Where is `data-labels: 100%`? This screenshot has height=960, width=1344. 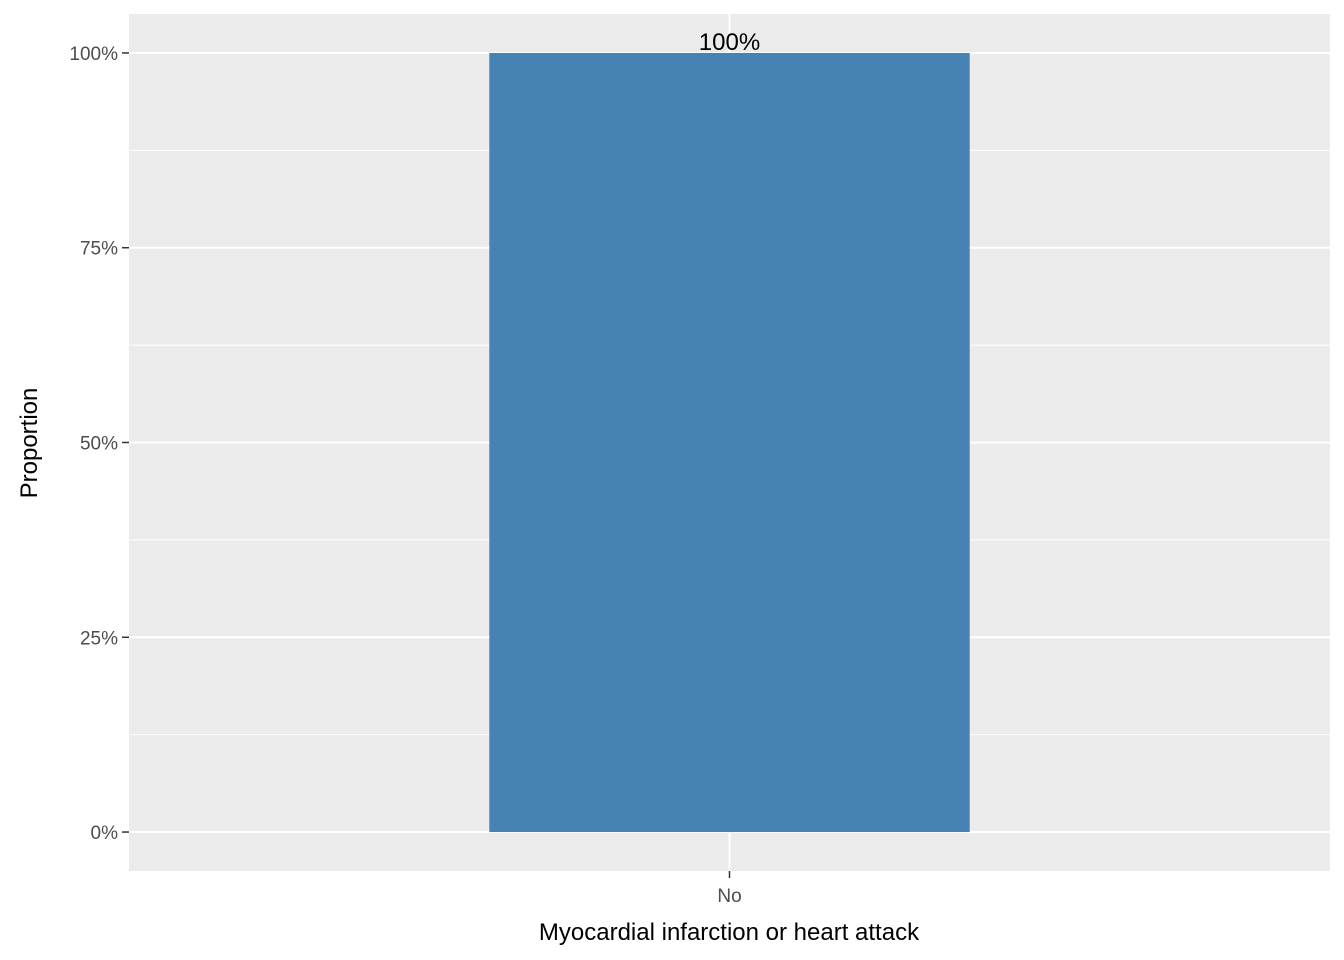 data-labels: 100% is located at coordinates (729, 42).